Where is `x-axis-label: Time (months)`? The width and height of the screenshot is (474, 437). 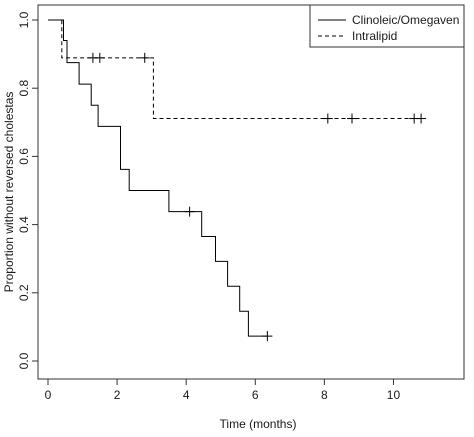
x-axis-label: Time (months) is located at coordinates (258, 424).